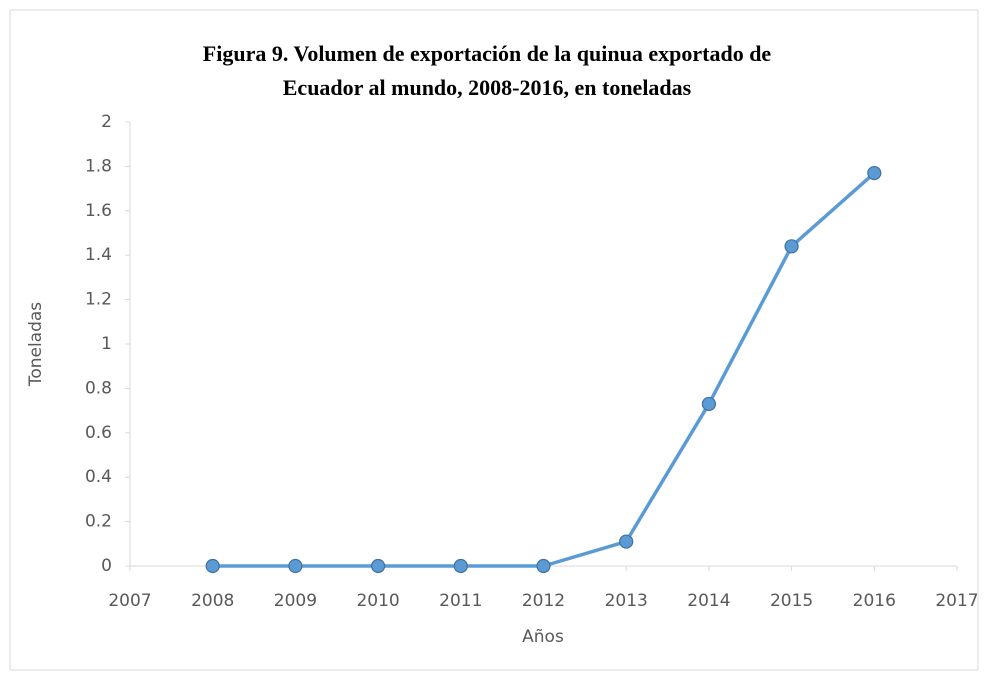 This screenshot has width=988, height=675. I want to click on x-axis-label: Años, so click(543, 637).